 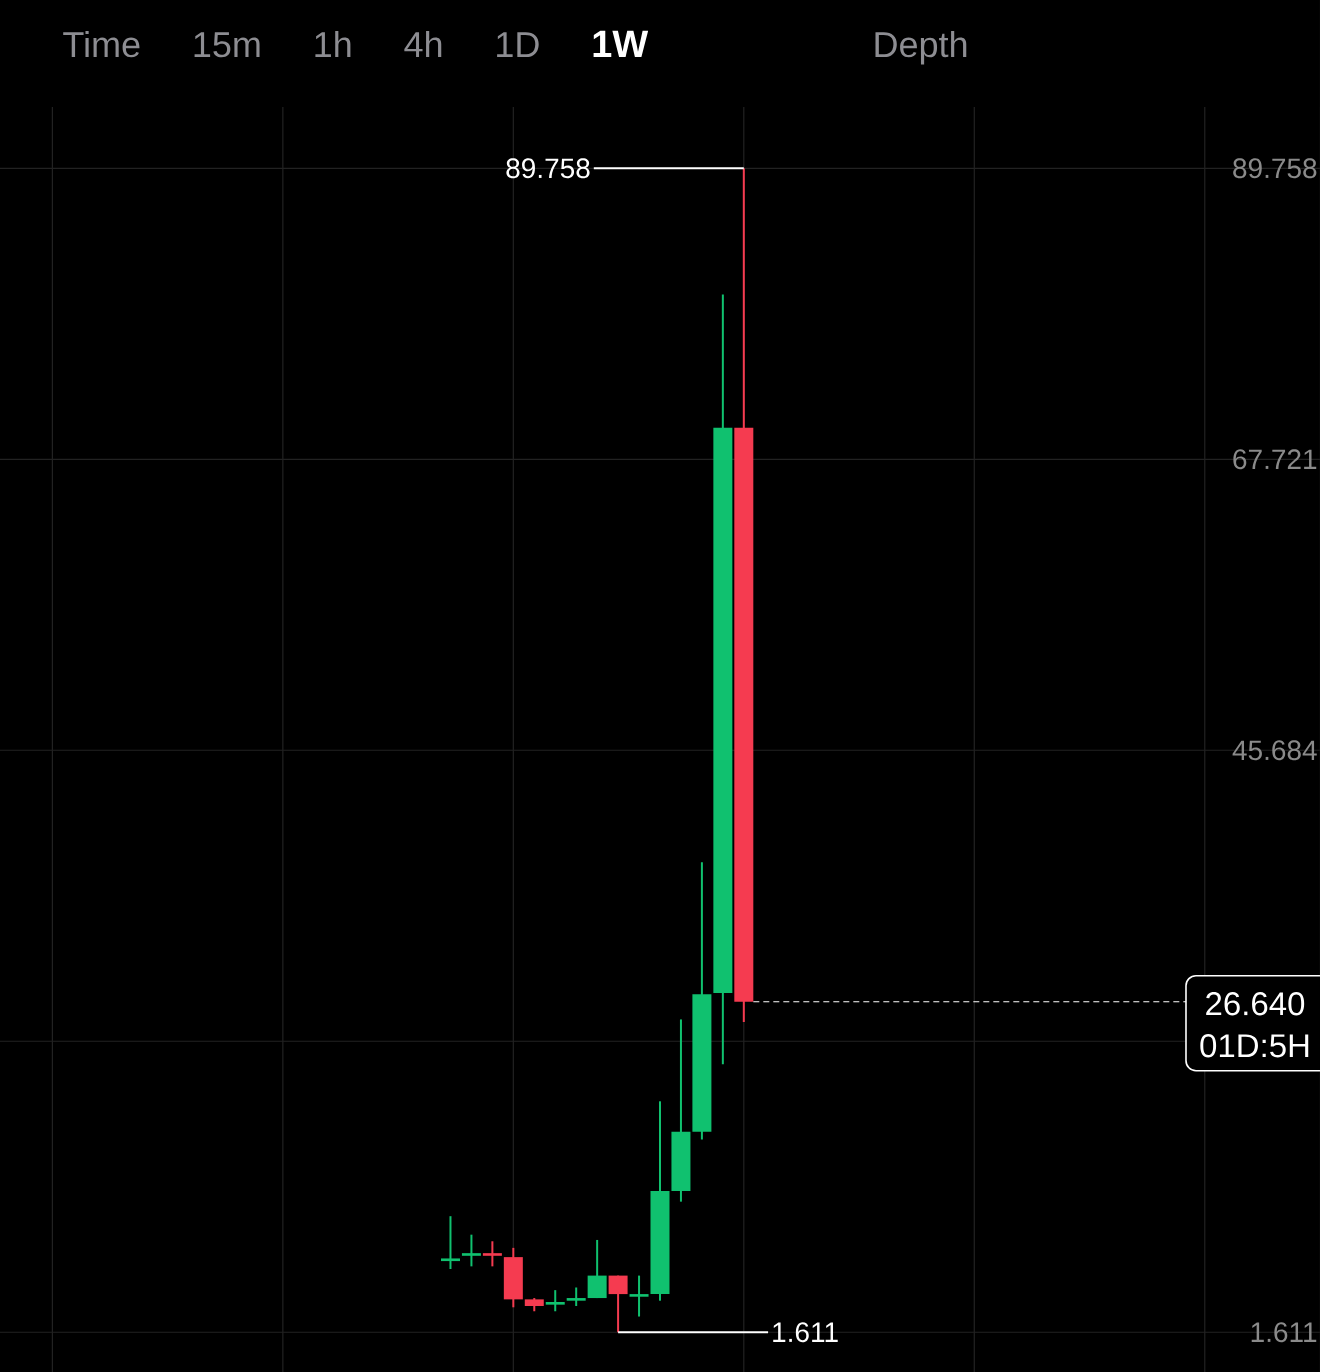 I want to click on text: 1D, so click(x=518, y=44).